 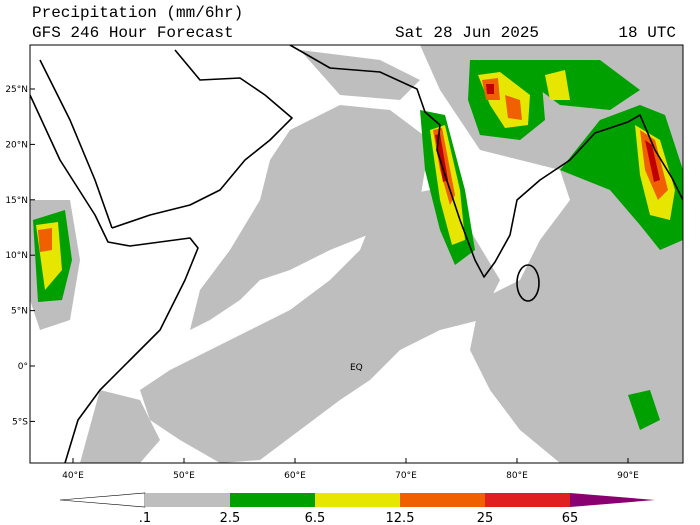 I want to click on lon-label: 70°E, so click(x=406, y=476).